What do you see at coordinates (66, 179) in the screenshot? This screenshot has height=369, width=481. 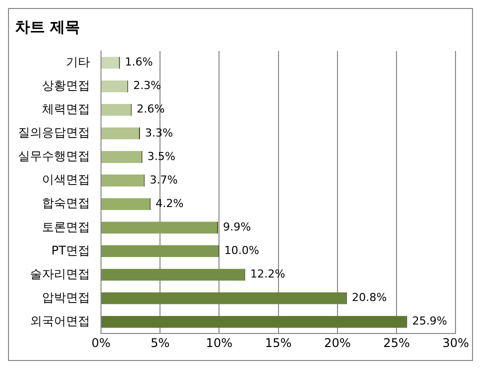 I see `y-tick-label: 이색면접` at bounding box center [66, 179].